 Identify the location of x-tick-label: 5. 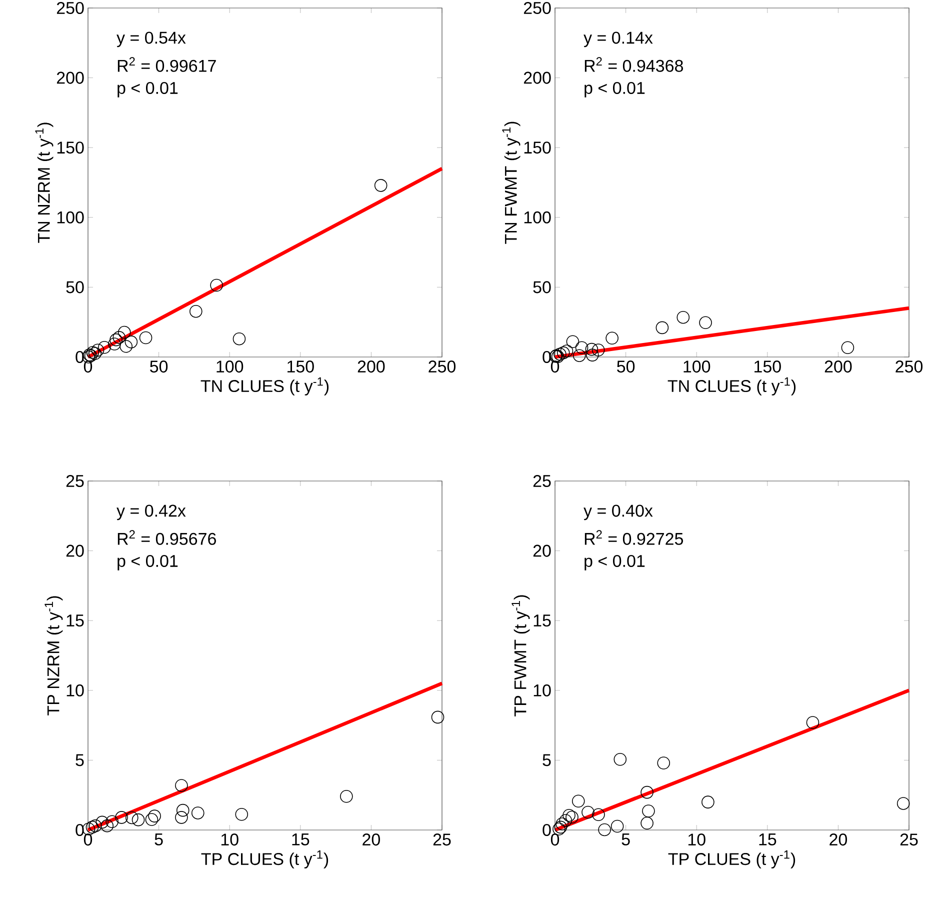
(626, 840).